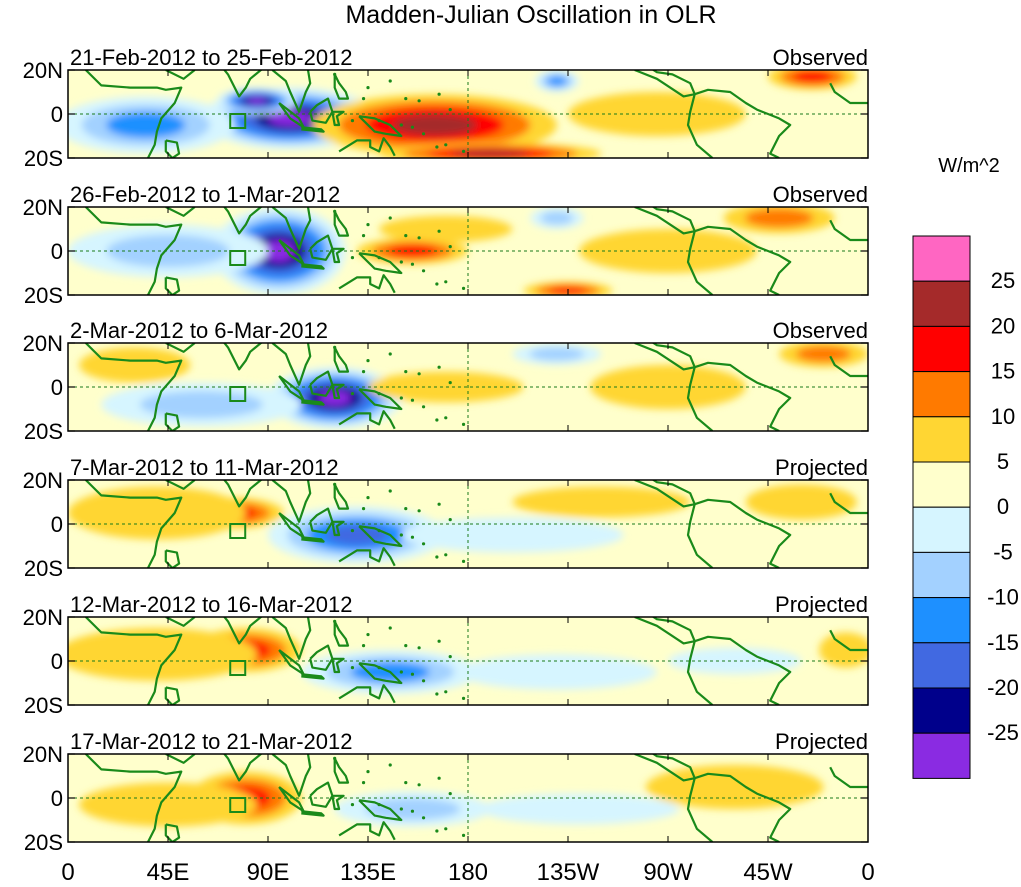 The width and height of the screenshot is (1021, 887). I want to click on colorbar-label: -15, so click(1003, 642).